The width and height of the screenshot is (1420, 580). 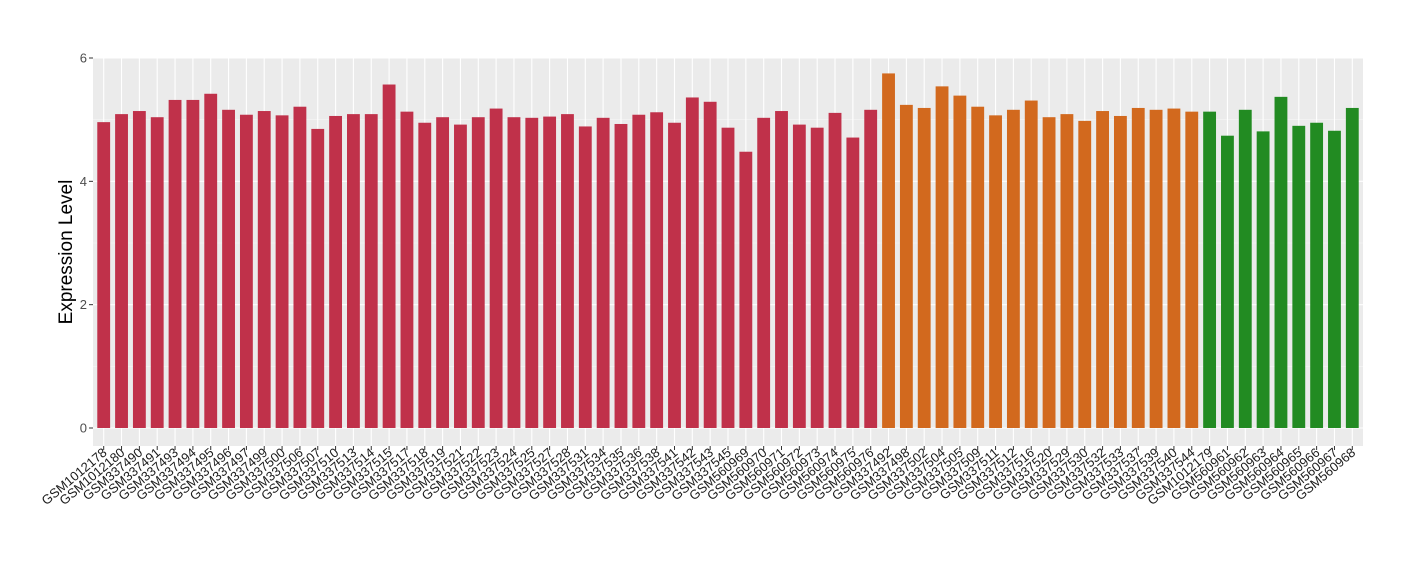 What do you see at coordinates (1049, 272) in the screenshot?
I see `bar-GSM337520` at bounding box center [1049, 272].